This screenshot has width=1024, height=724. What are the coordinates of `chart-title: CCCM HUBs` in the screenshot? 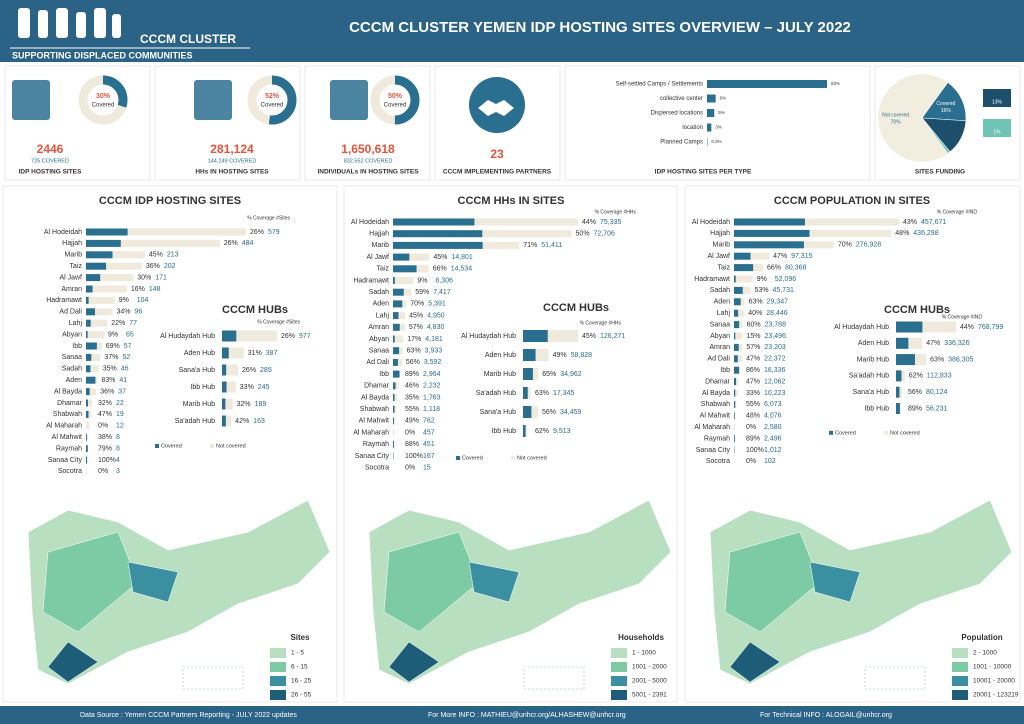 It's located at (917, 310).